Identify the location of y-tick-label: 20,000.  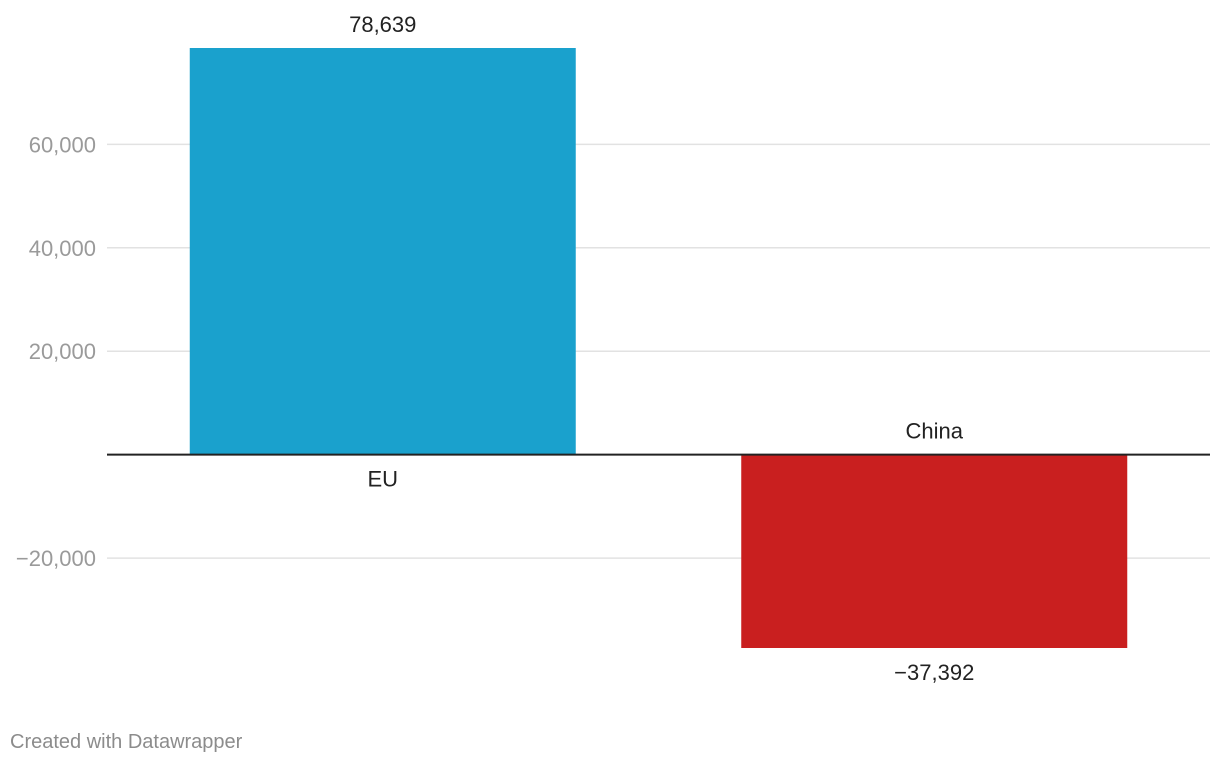
(62, 351).